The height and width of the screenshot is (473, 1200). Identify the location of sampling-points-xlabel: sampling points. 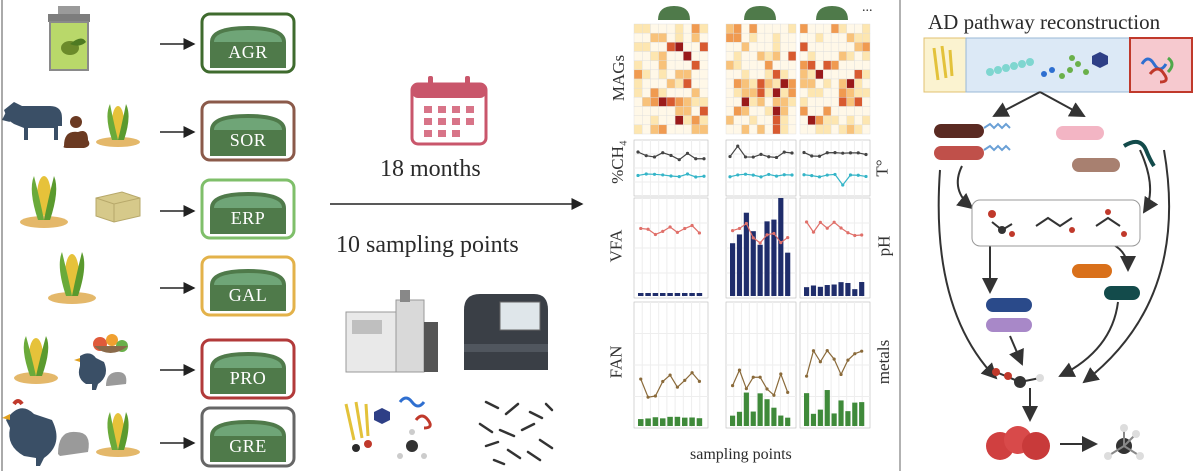
(741, 454).